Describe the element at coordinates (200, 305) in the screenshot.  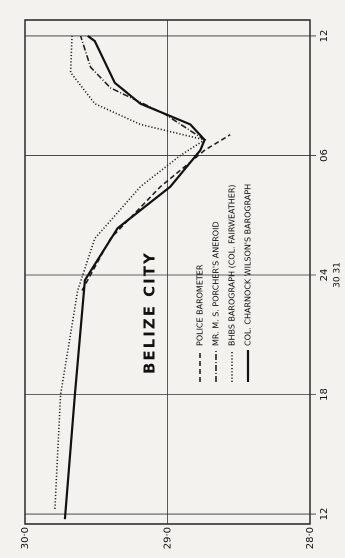
I see `legend-label: POLICE BAROMETER` at that location.